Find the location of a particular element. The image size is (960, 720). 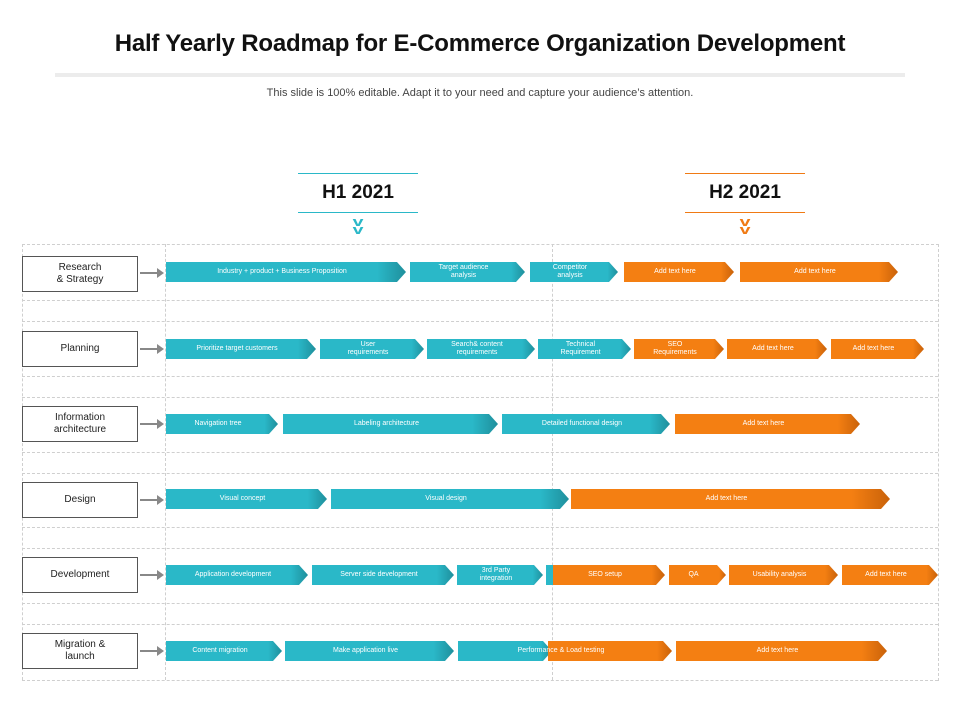

task-bar: Usability analysis is located at coordinates (783, 575).